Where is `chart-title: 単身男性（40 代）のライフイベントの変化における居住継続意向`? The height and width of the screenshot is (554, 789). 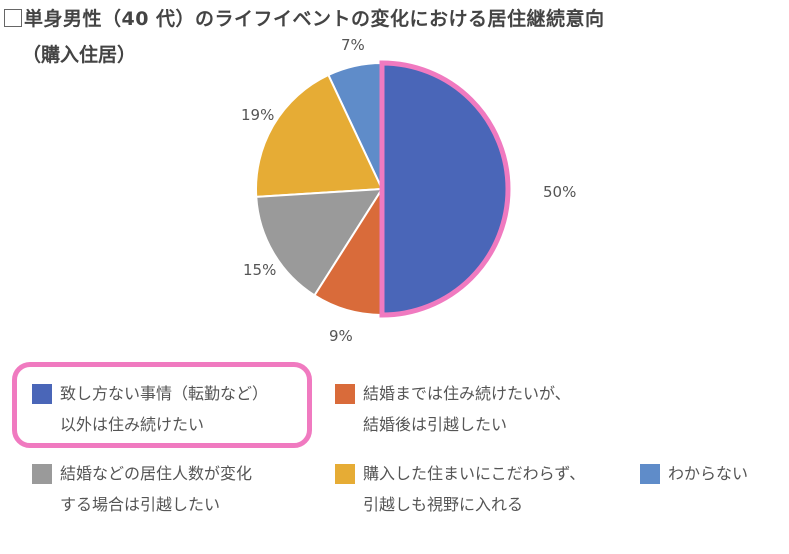 chart-title: 単身男性（40 代）のライフイベントの変化における居住継続意向 is located at coordinates (304, 17).